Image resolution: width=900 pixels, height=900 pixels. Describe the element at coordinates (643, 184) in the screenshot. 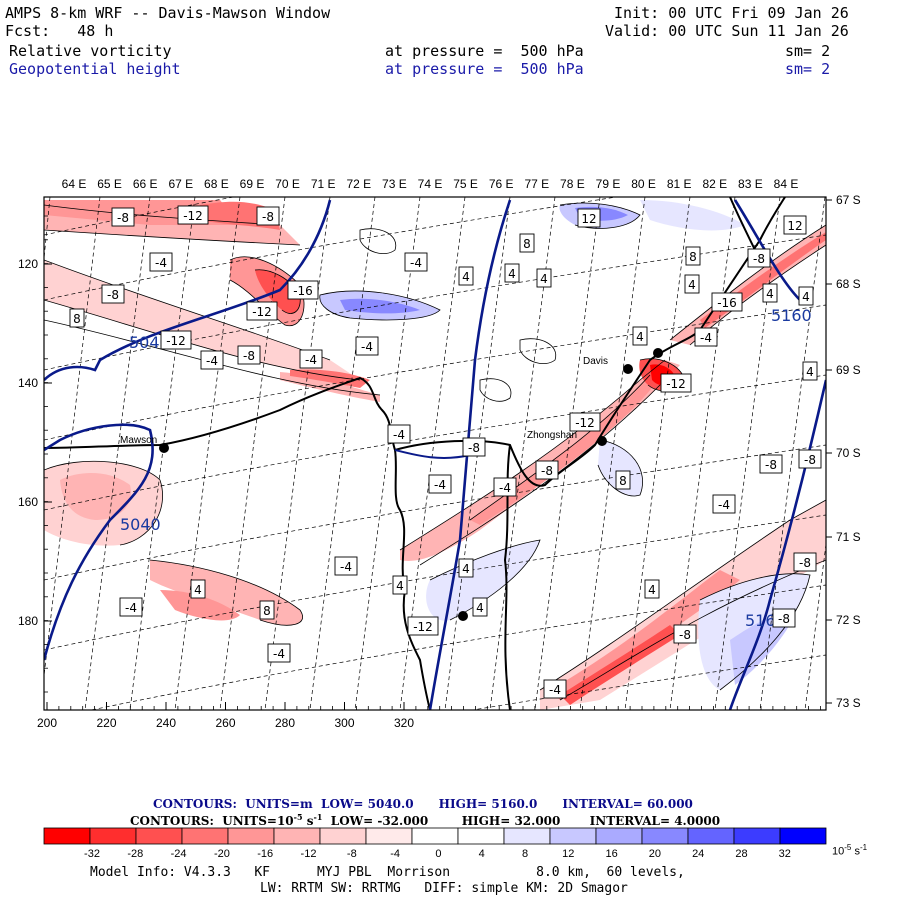

I see `lon-label: 80 E` at that location.